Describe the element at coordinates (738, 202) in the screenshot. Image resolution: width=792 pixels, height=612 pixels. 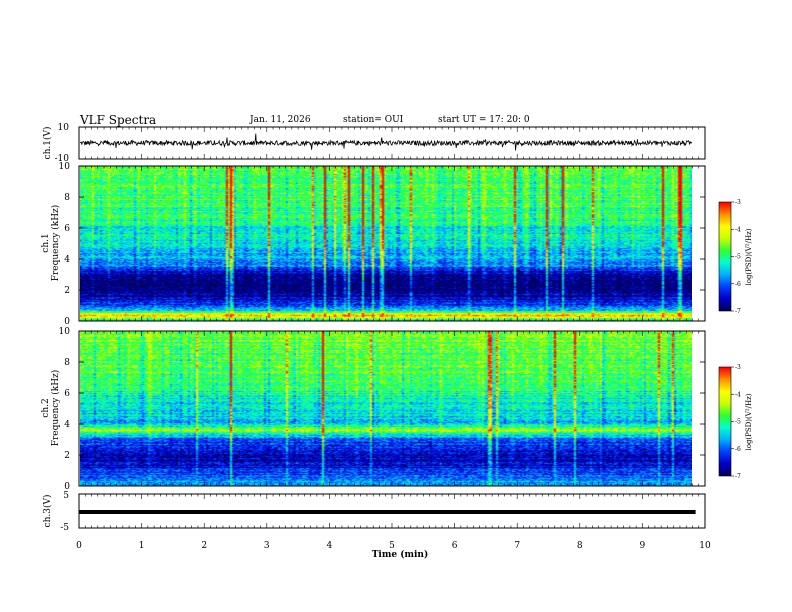
I see `ch1-colorbar-tick-label: -3` at that location.